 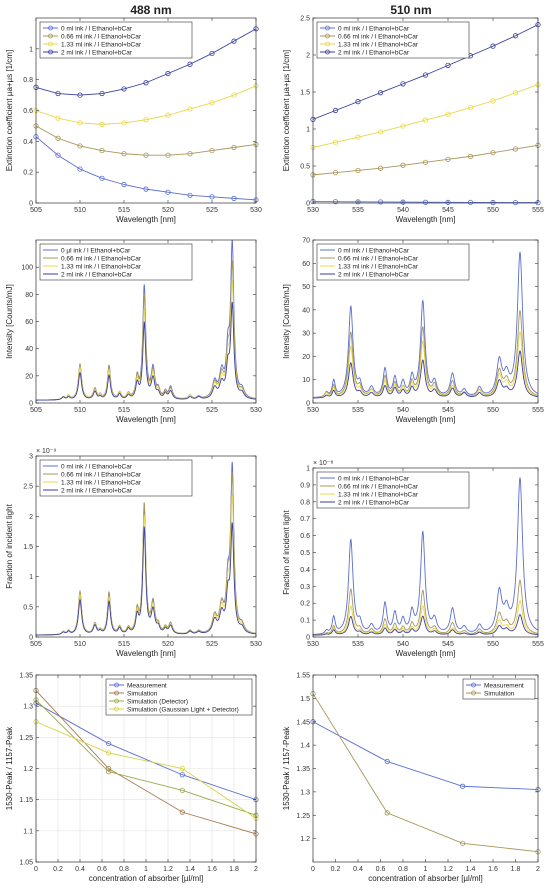 I want to click on column-title-510: 510 nm, so click(x=410, y=10).